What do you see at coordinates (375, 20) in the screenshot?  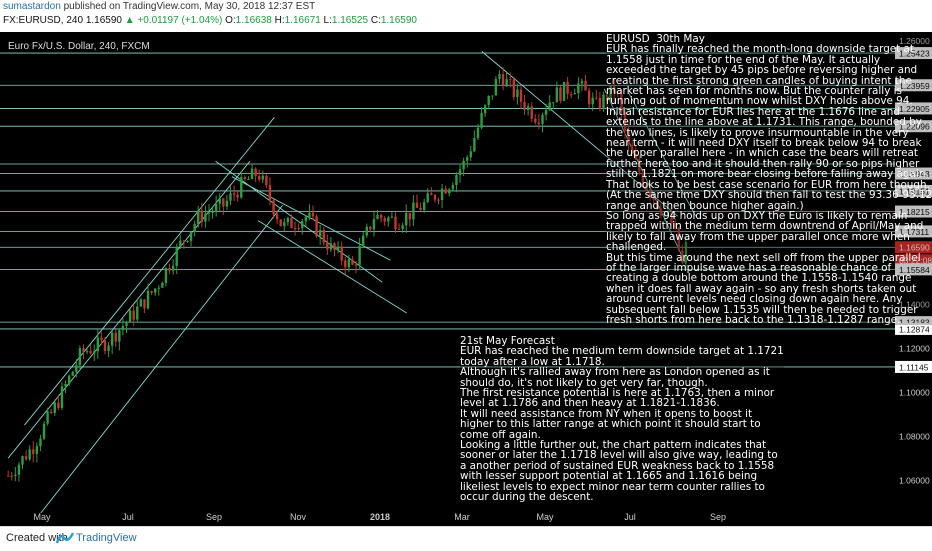 I see `close-label: C:` at bounding box center [375, 20].